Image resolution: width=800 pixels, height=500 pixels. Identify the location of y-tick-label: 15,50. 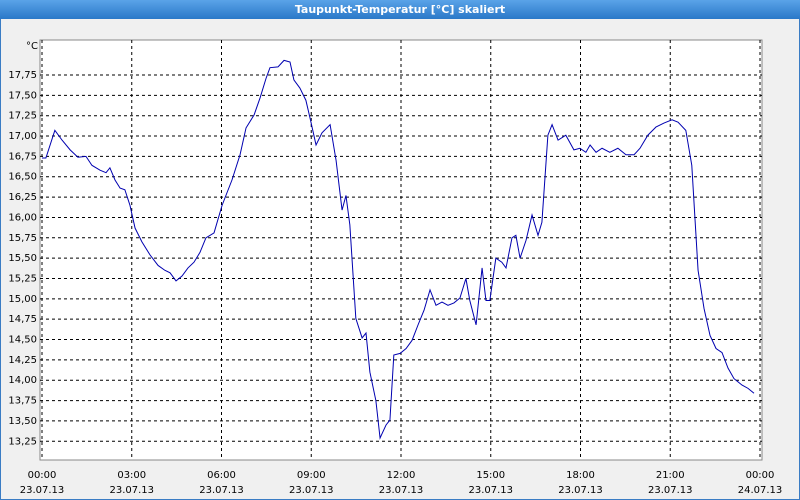
(22, 258).